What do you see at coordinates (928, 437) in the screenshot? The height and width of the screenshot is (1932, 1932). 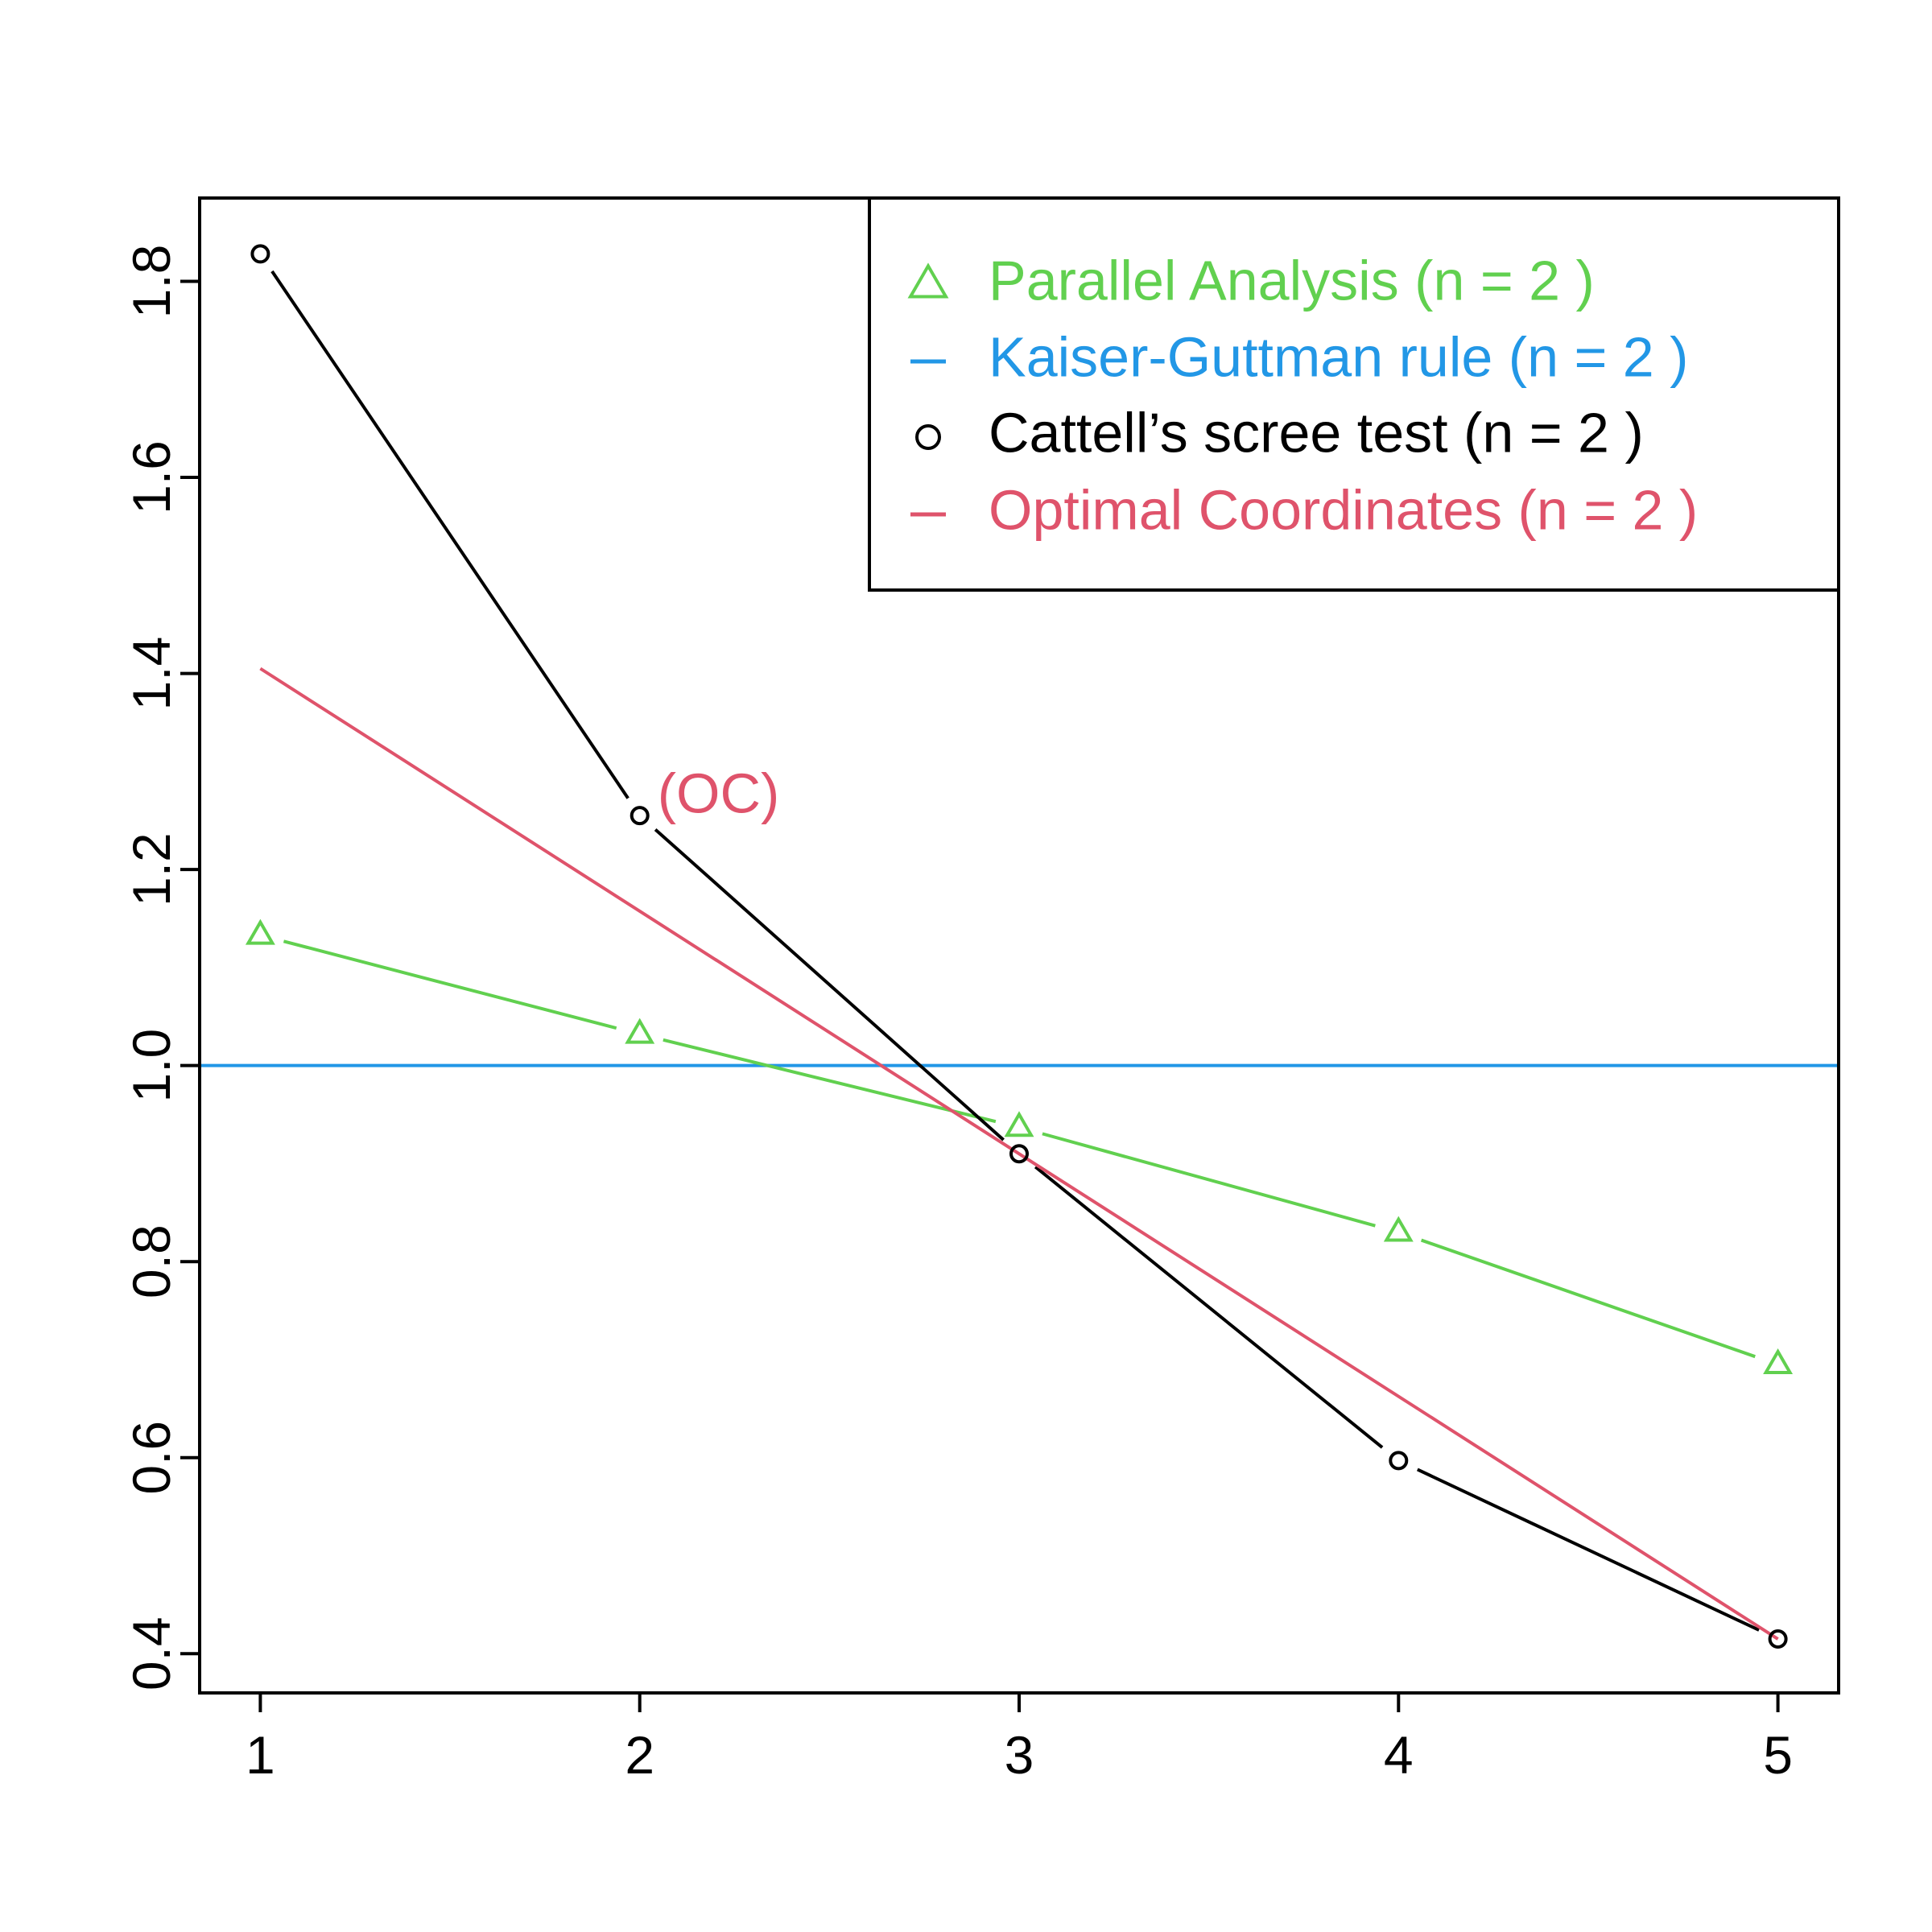 I see `cattell-legend-key` at bounding box center [928, 437].